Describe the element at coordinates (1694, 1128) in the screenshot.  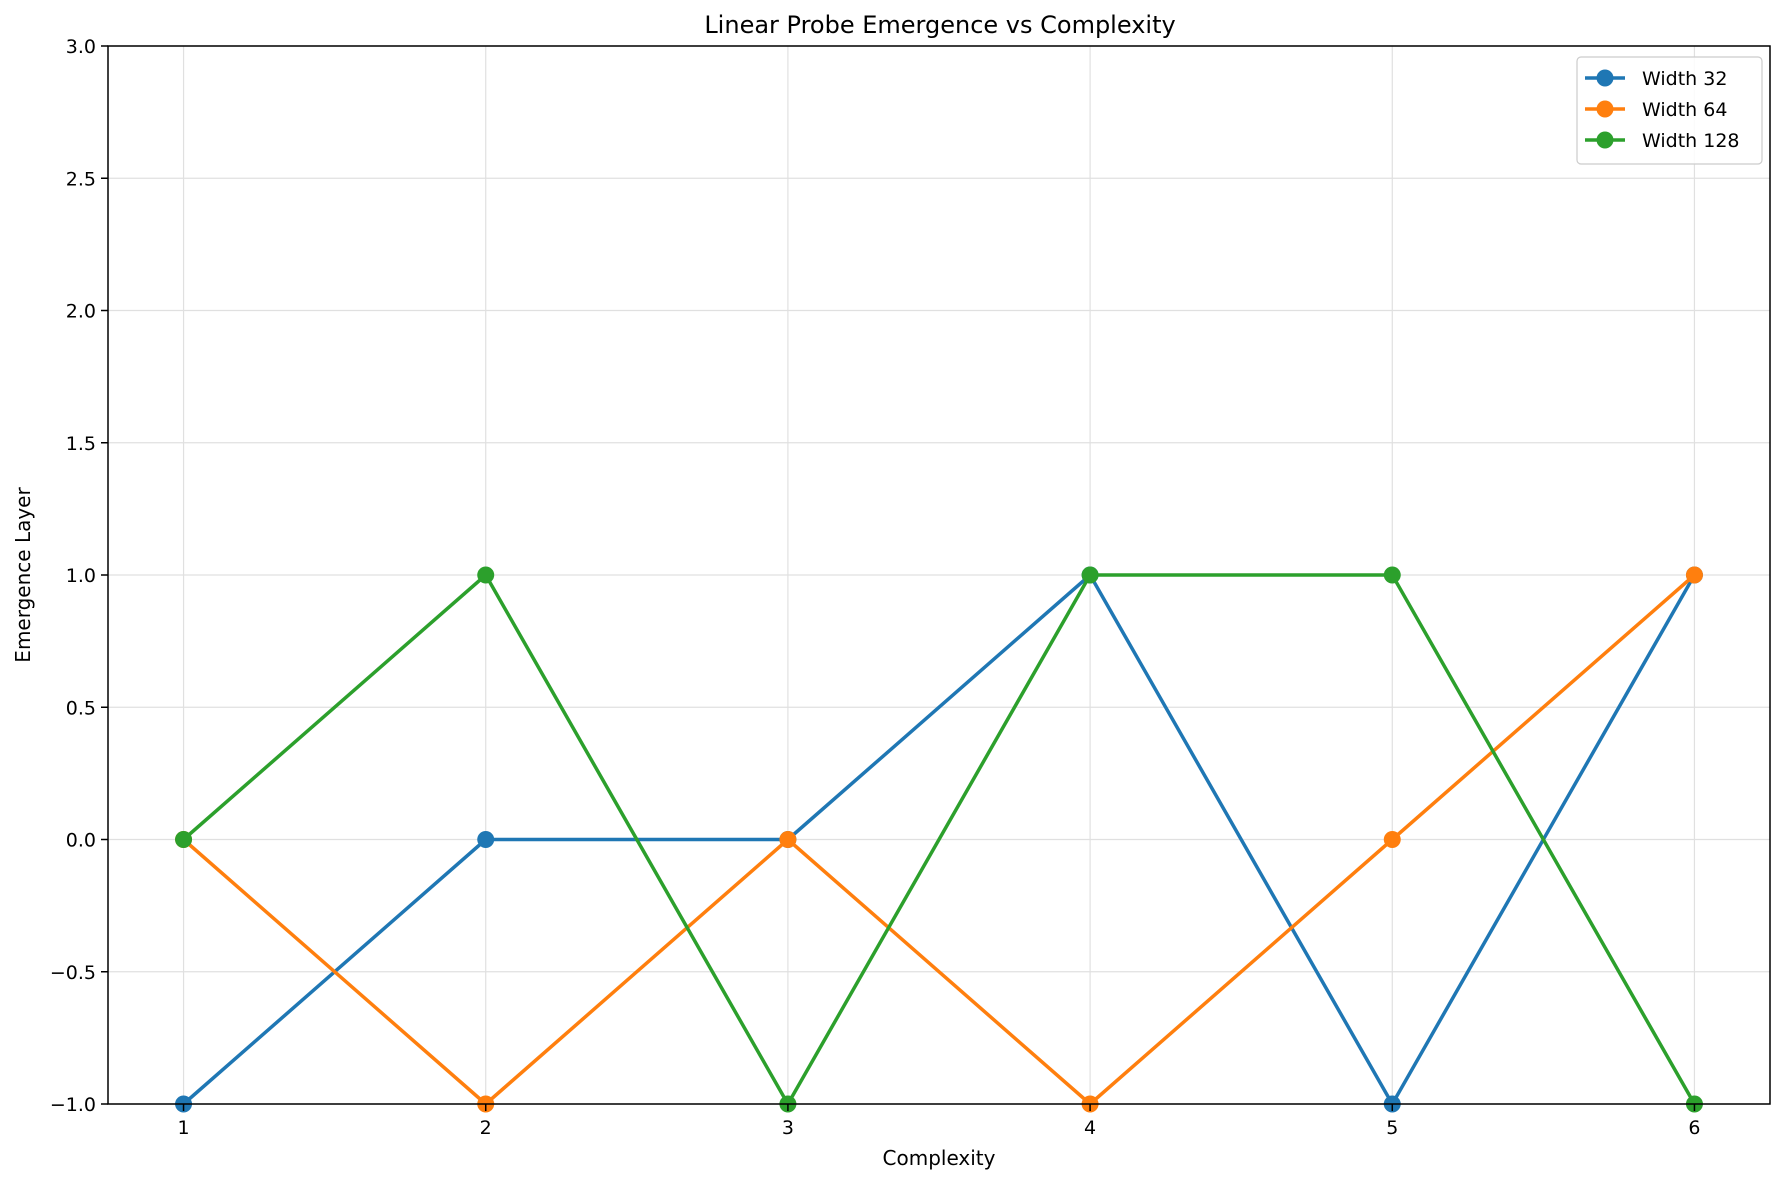
I see `x-tick-label: 6` at that location.